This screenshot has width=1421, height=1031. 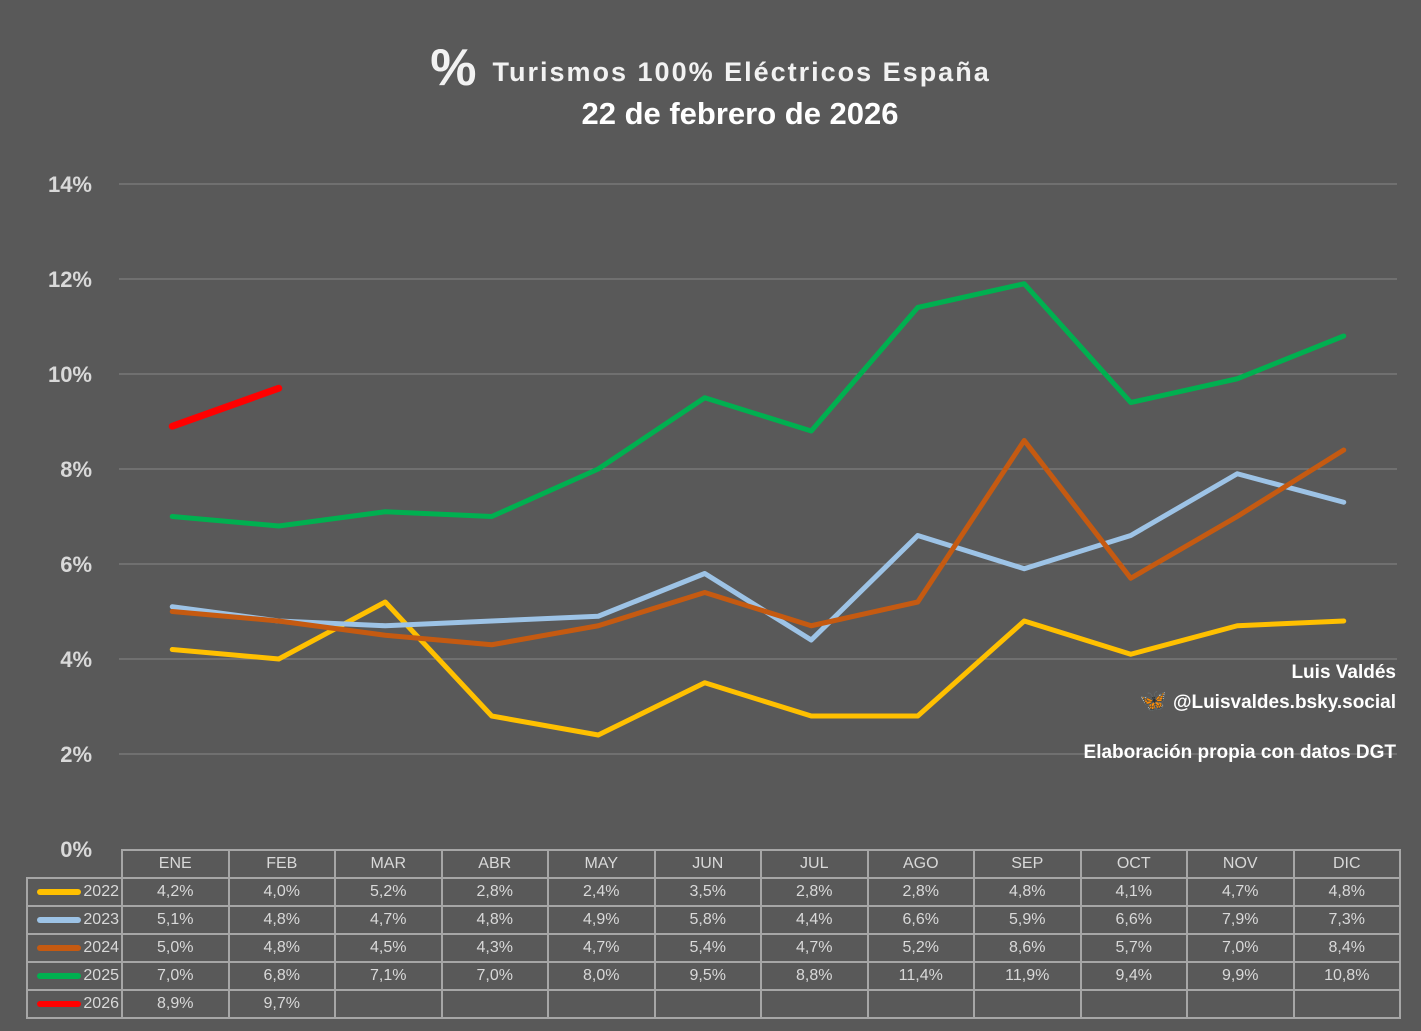 I want to click on chart-subtitle: 22 de febrero de 2026, so click(x=740, y=113).